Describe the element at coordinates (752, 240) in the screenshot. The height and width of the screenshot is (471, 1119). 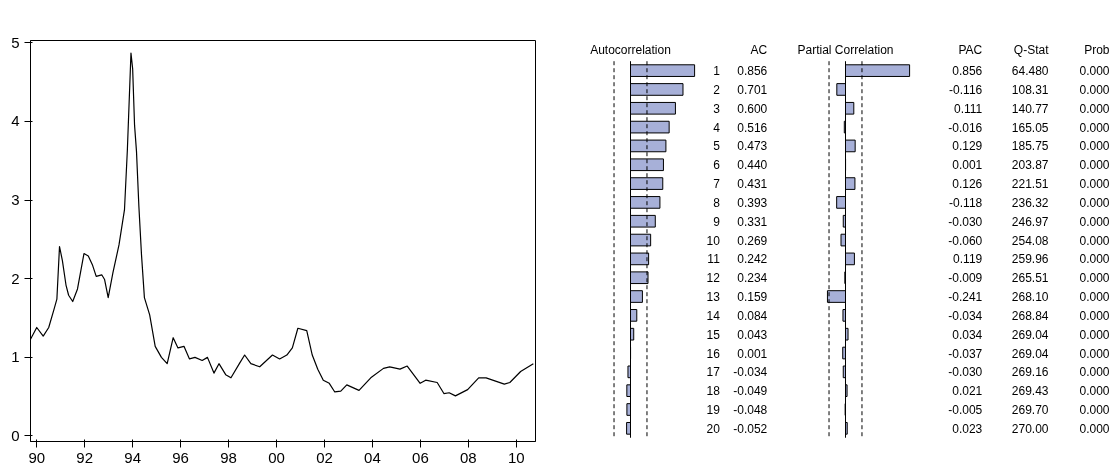
I see `data-label: 0.269` at that location.